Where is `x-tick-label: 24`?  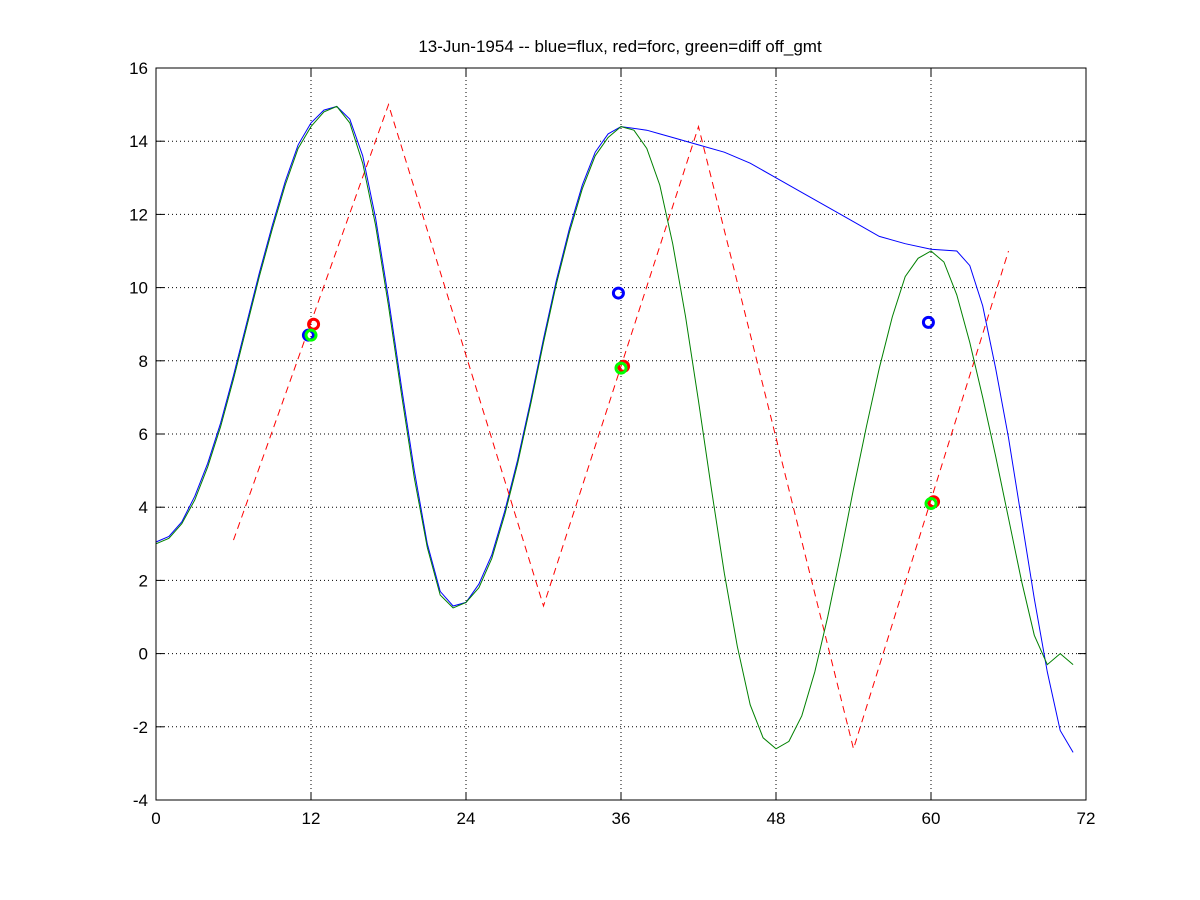 x-tick-label: 24 is located at coordinates (466, 818).